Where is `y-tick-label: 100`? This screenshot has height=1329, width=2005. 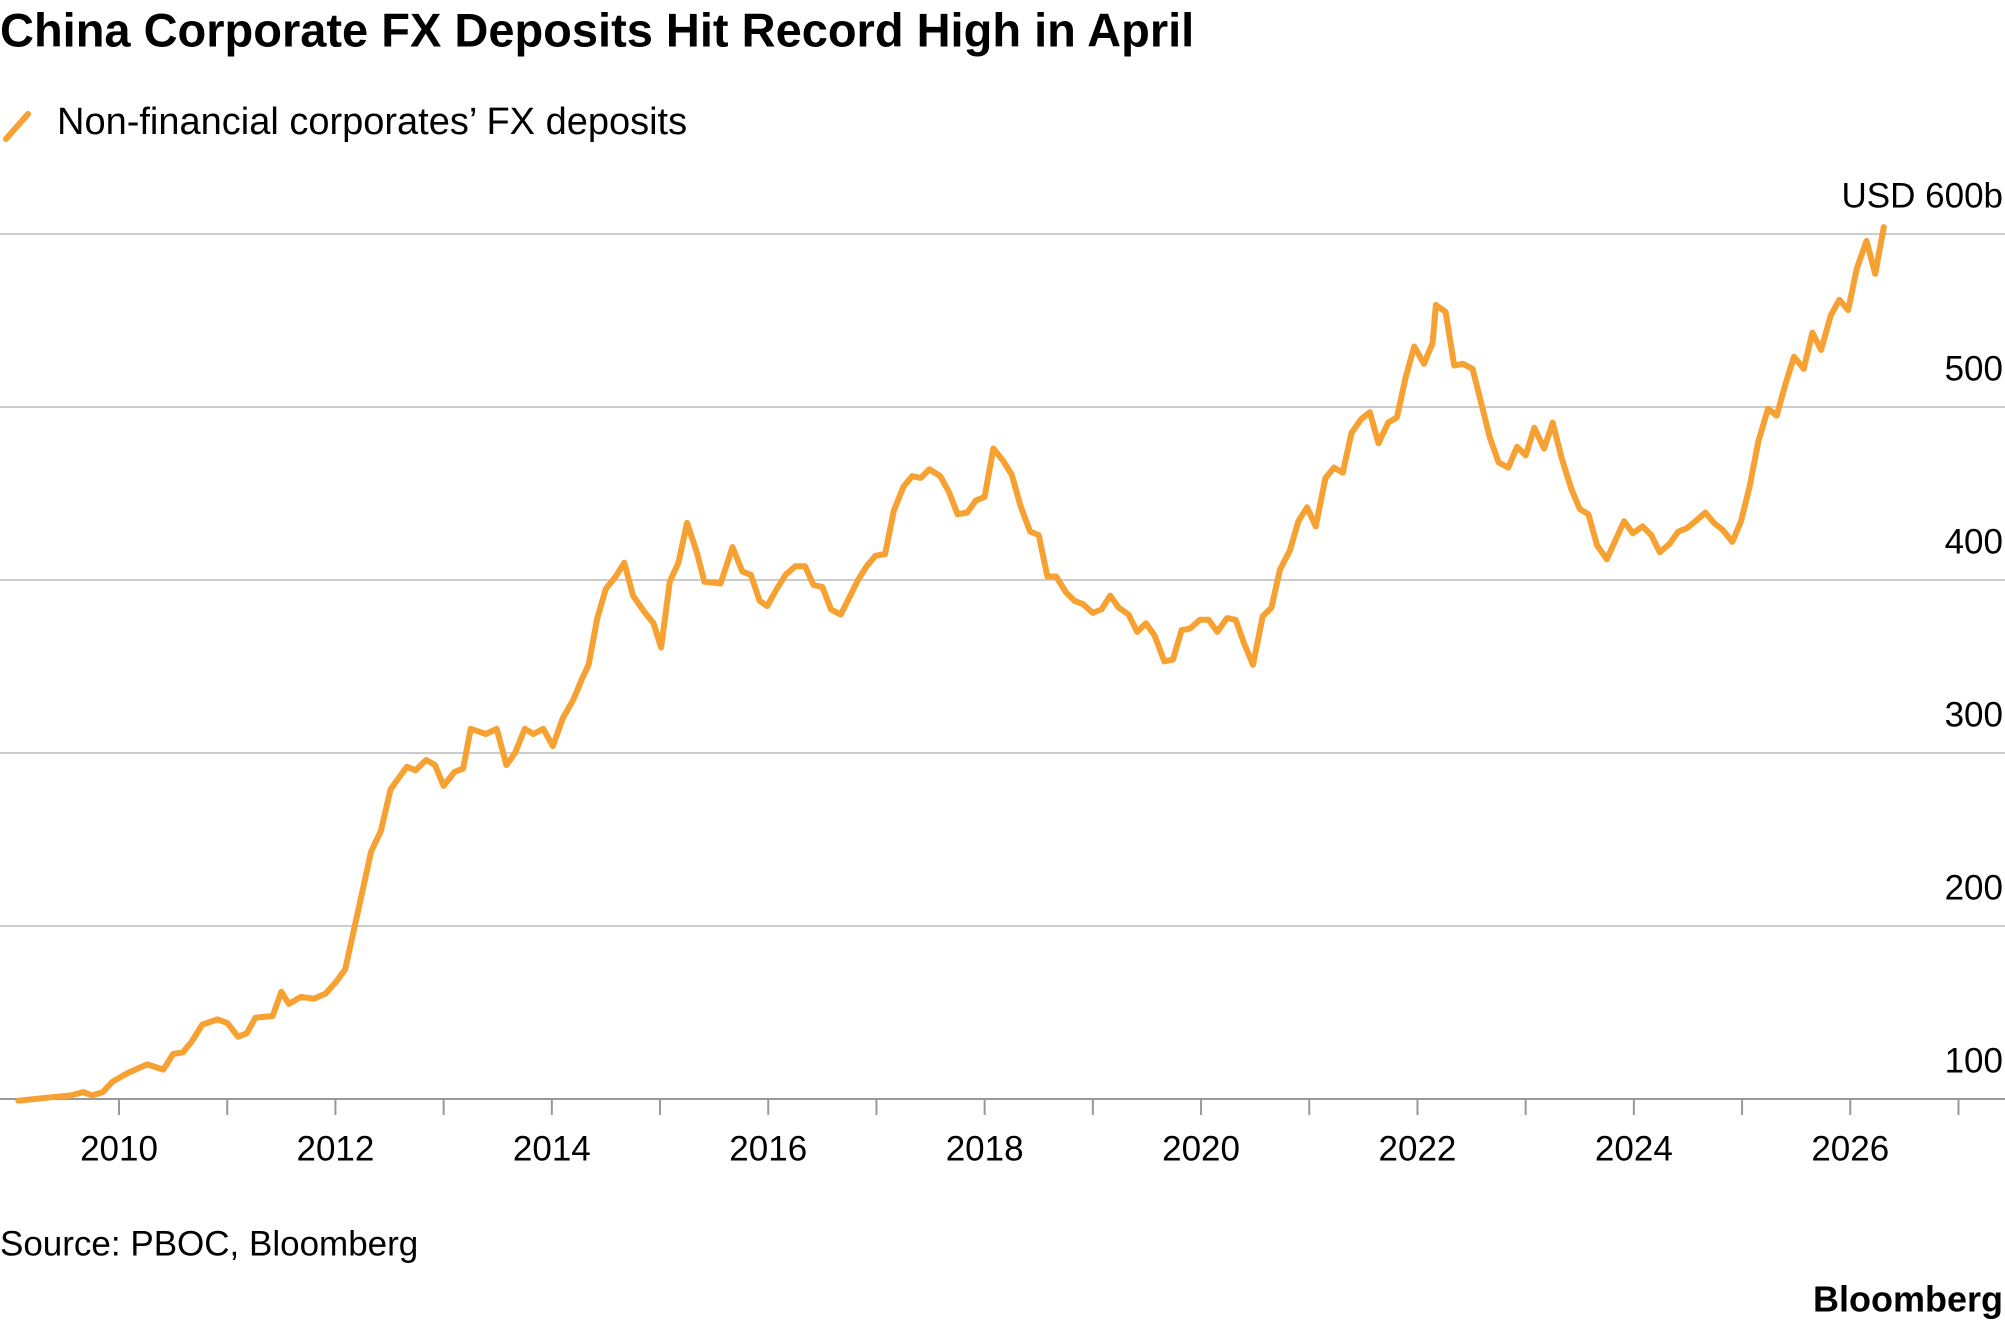 y-tick-label: 100 is located at coordinates (1974, 1060).